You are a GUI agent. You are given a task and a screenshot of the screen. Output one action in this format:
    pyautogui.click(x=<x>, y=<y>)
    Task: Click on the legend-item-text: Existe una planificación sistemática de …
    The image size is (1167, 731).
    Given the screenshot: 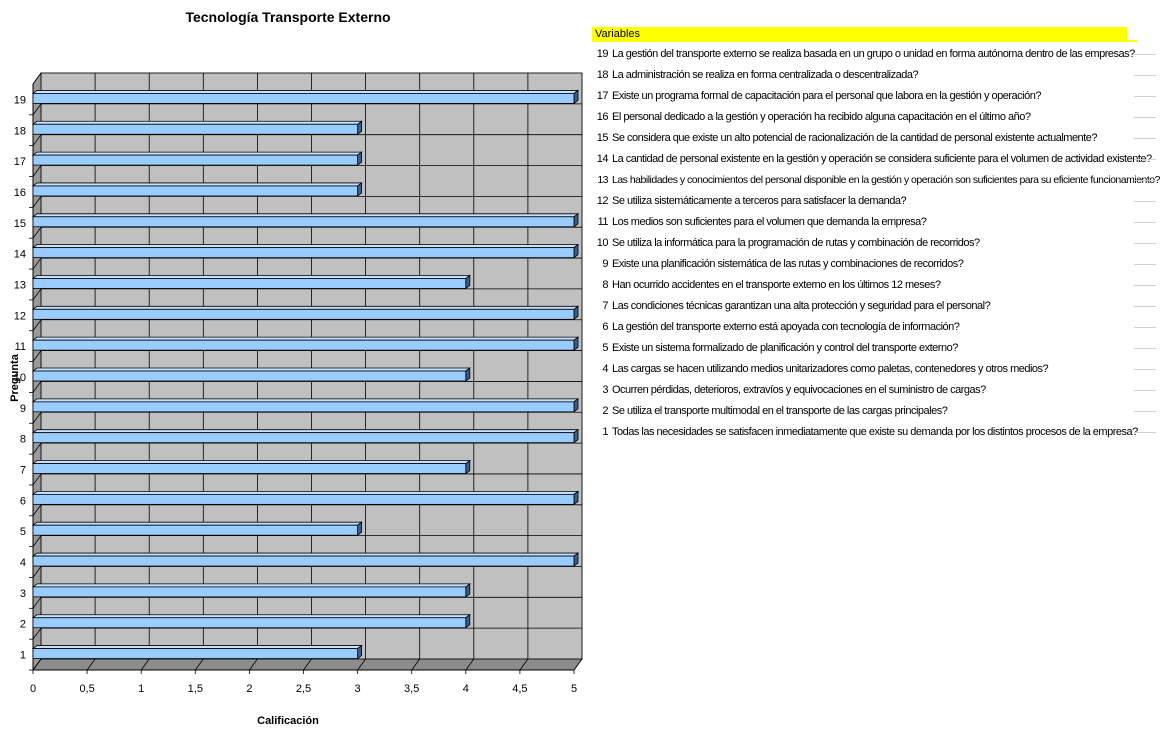 What is the action you would take?
    pyautogui.click(x=788, y=264)
    